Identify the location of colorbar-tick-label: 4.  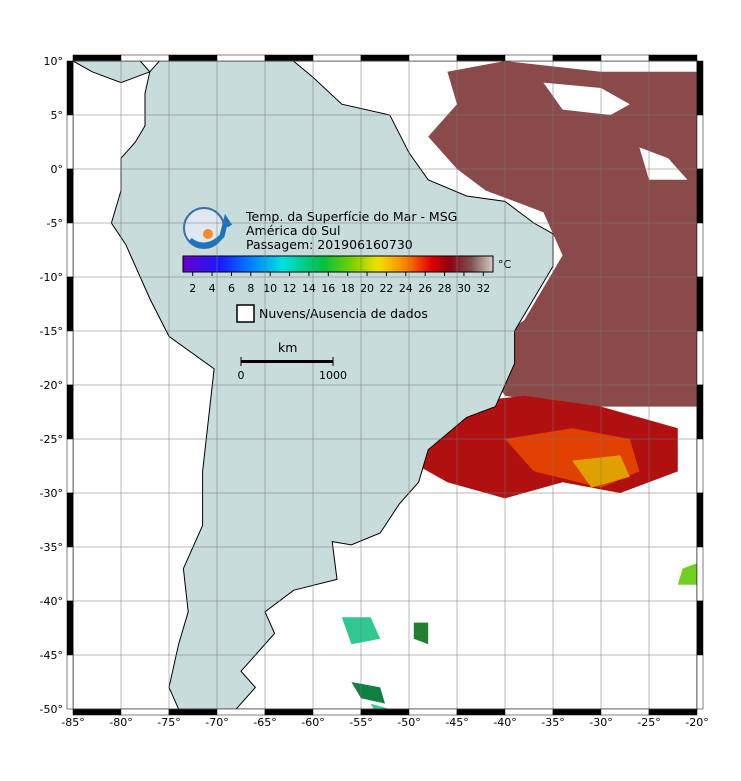
(212, 288).